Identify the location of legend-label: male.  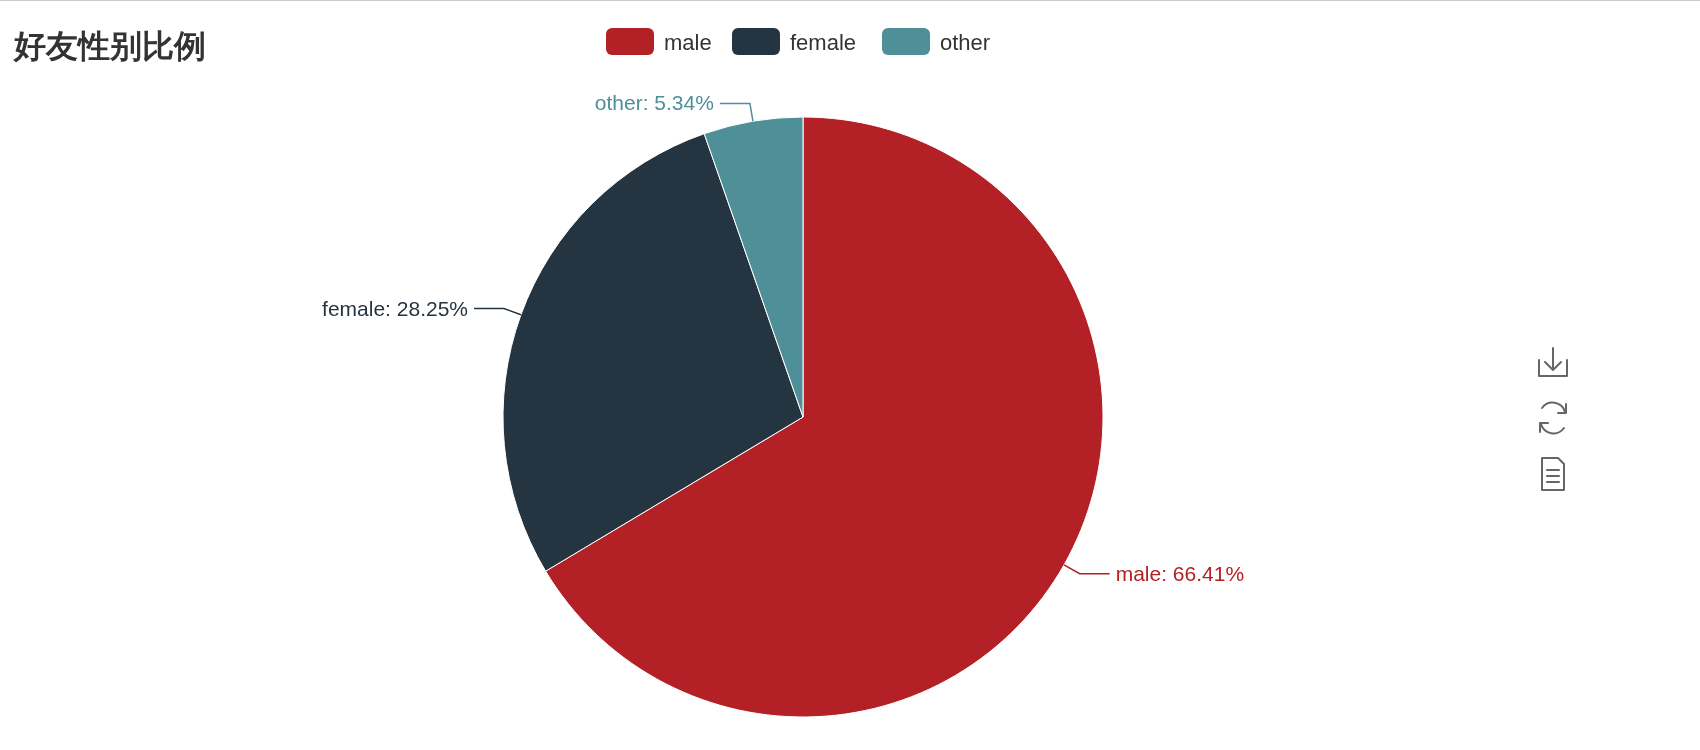
(688, 42).